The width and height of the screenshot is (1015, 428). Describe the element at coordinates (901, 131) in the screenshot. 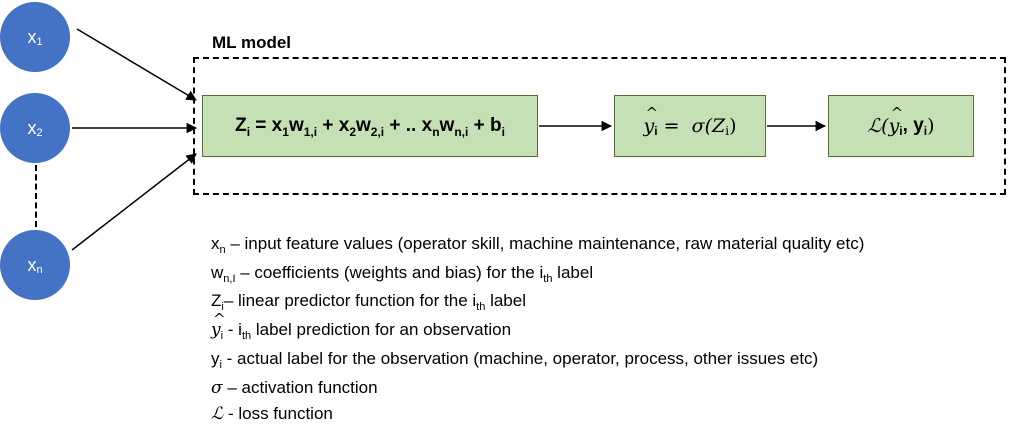

I see `loss-prediction-subscript: i` at that location.